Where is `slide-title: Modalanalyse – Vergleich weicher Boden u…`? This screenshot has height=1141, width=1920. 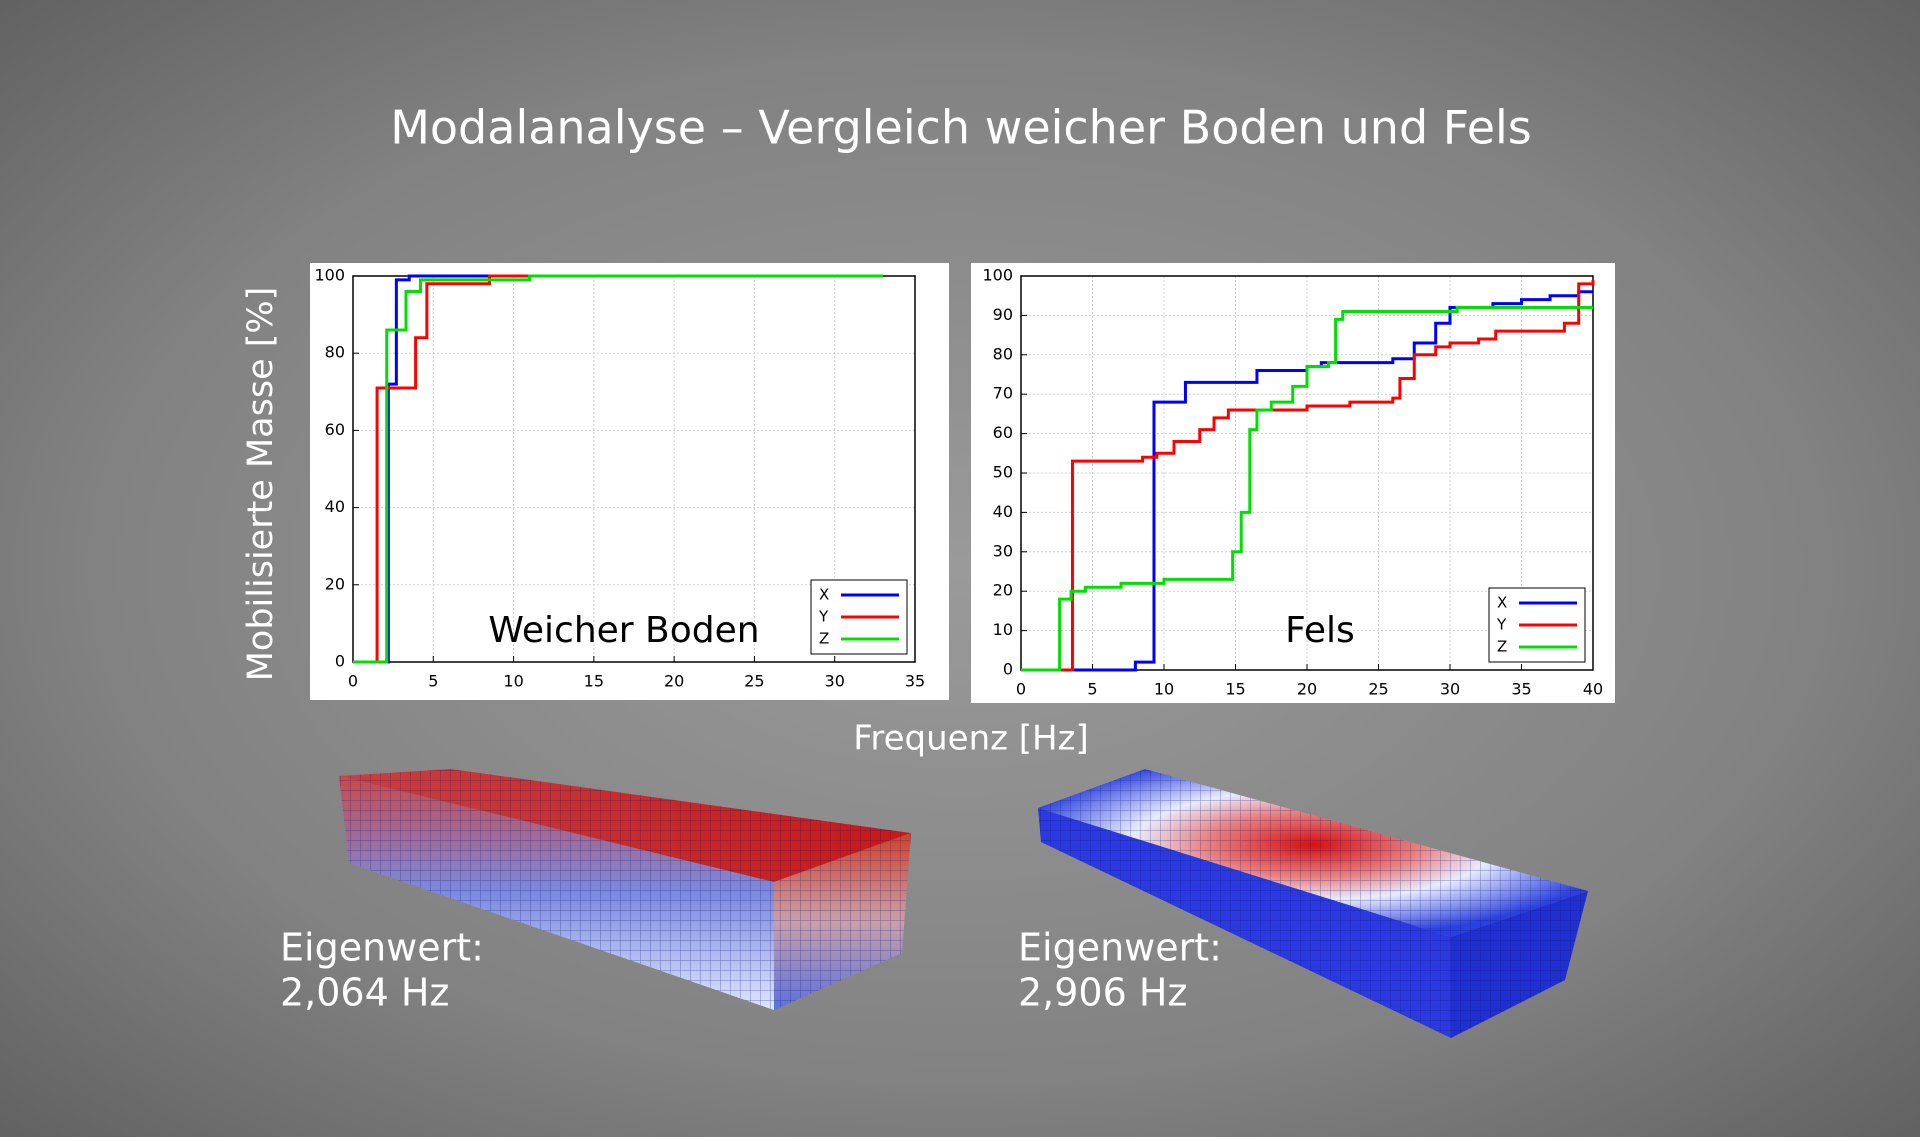
slide-title: Modalanalyse – Vergleich weicher Boden u… is located at coordinates (961, 128).